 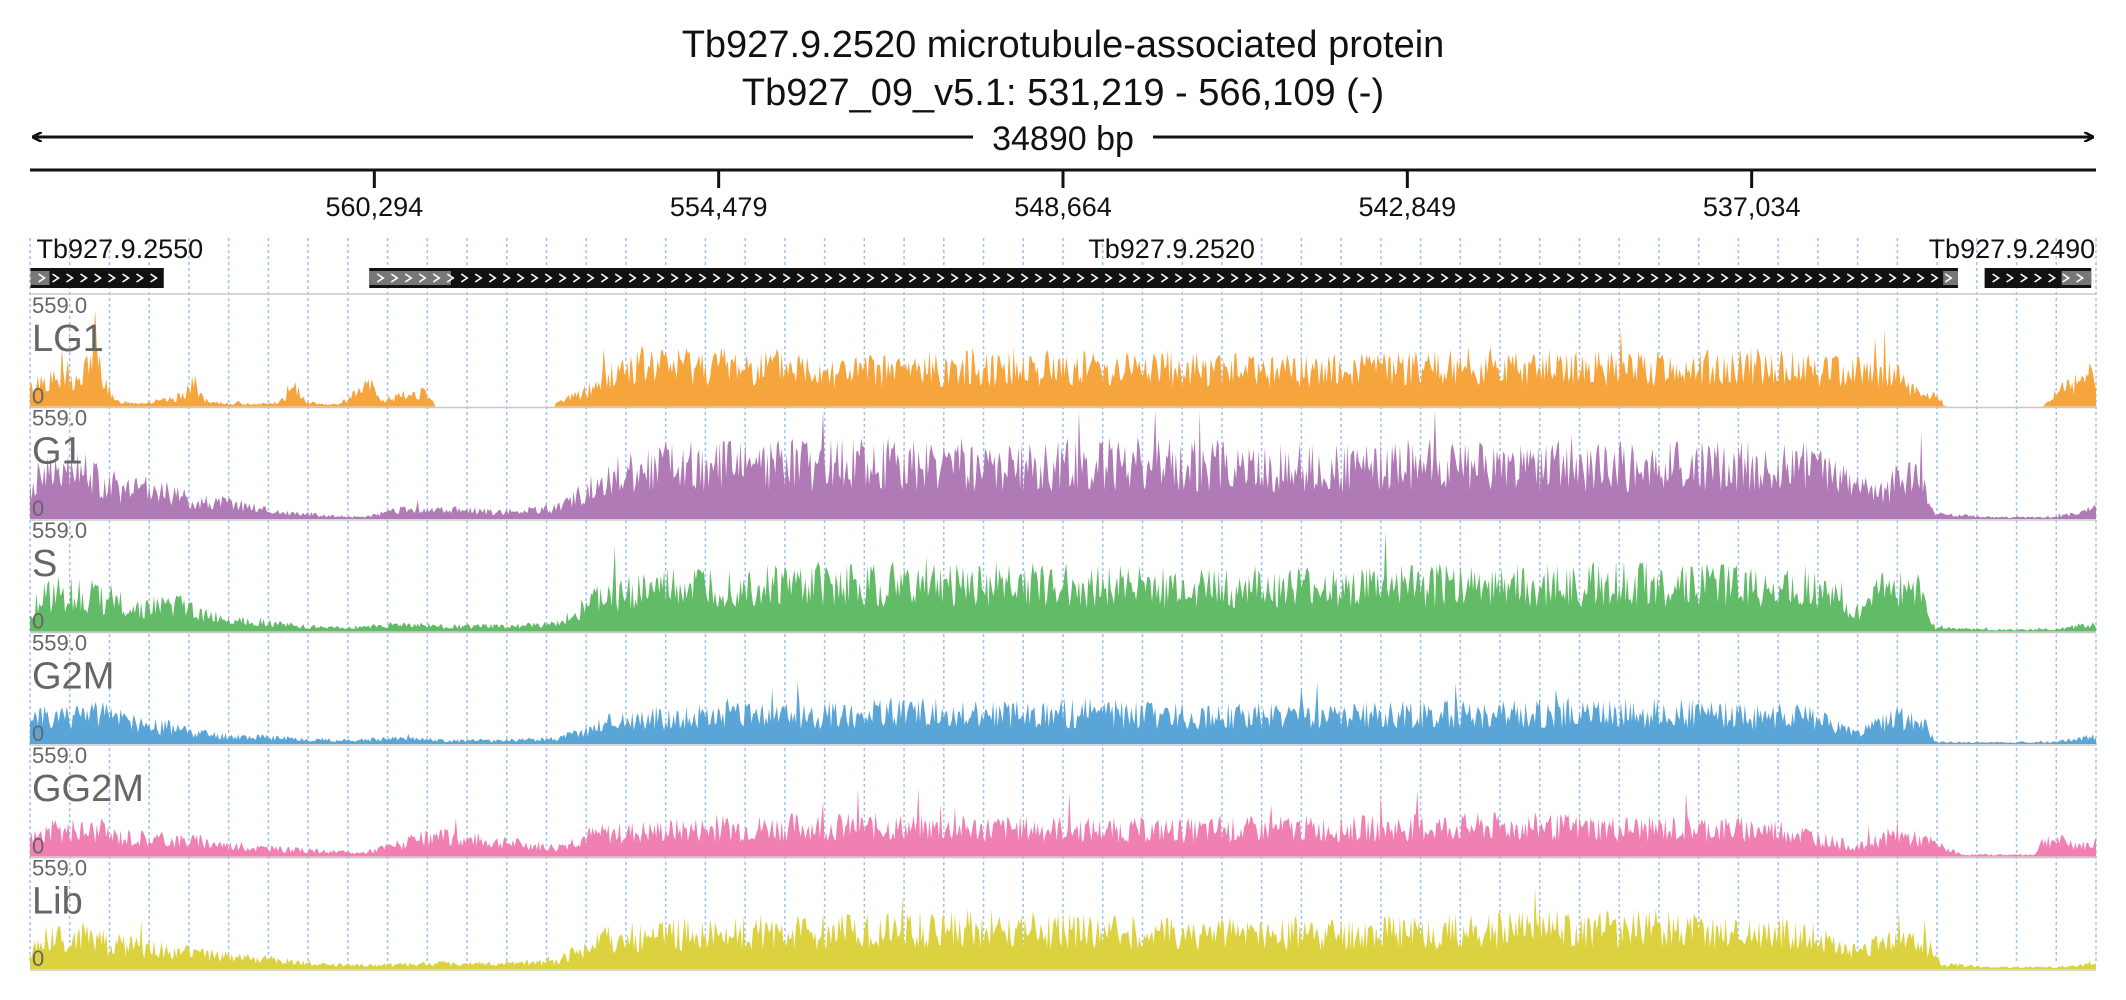 What do you see at coordinates (375, 207) in the screenshot?
I see `axis-tick-label-0: 560,294` at bounding box center [375, 207].